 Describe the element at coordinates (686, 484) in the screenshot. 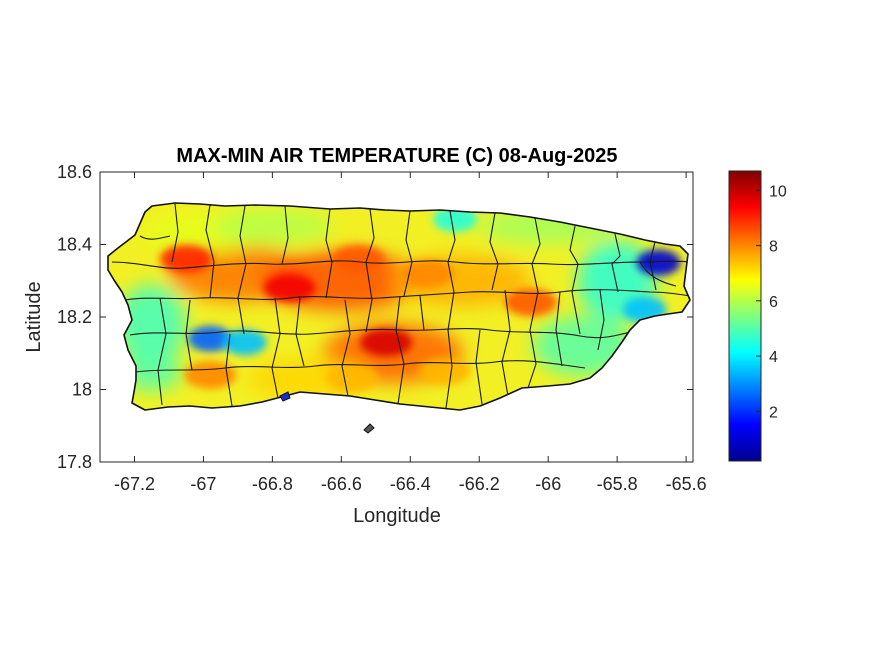

I see `x-tick-label: -65.6` at that location.